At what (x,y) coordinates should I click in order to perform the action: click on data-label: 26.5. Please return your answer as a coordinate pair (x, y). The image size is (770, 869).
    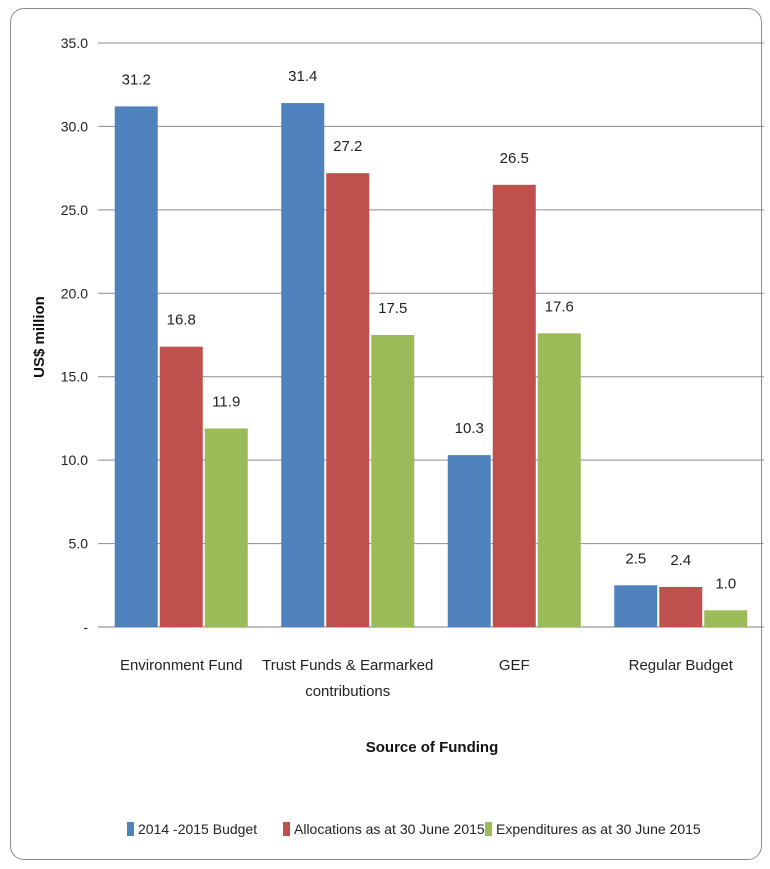
    Looking at the image, I should click on (514, 158).